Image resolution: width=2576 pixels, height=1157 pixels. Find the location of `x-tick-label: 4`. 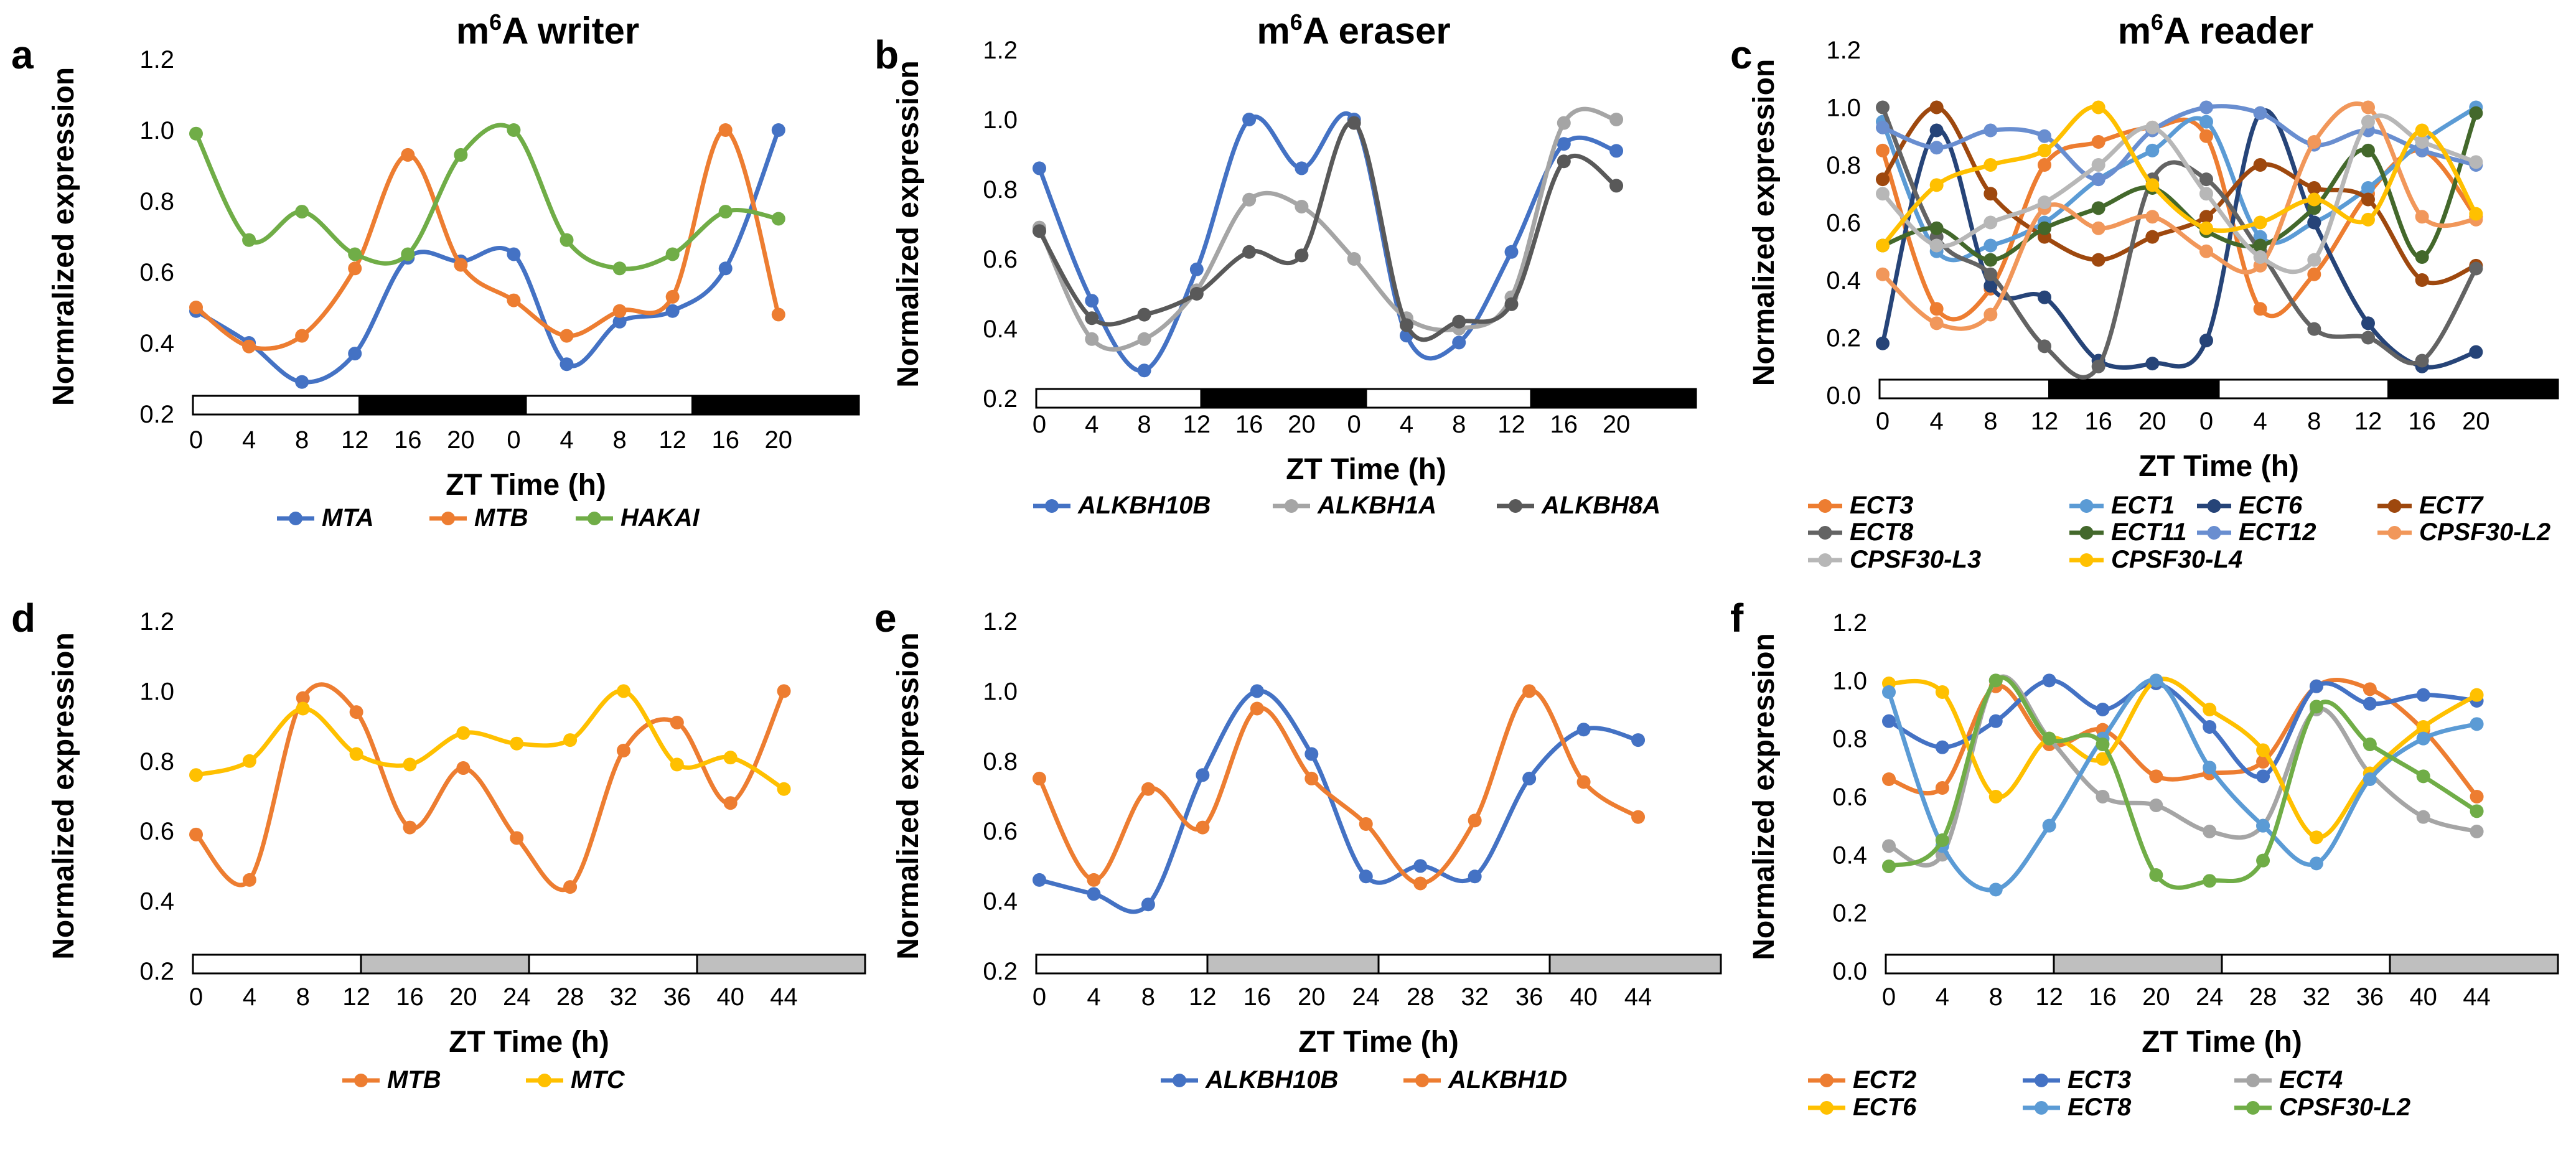

x-tick-label: 4 is located at coordinates (1406, 424).